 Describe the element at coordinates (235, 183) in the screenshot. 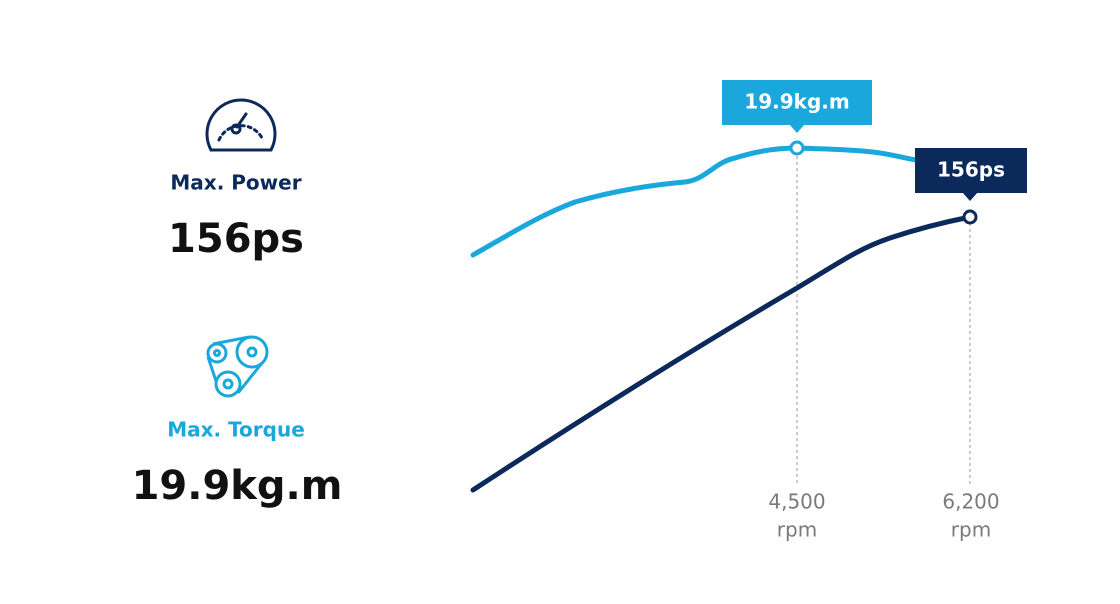

I see `spec-label: Max. Power` at that location.